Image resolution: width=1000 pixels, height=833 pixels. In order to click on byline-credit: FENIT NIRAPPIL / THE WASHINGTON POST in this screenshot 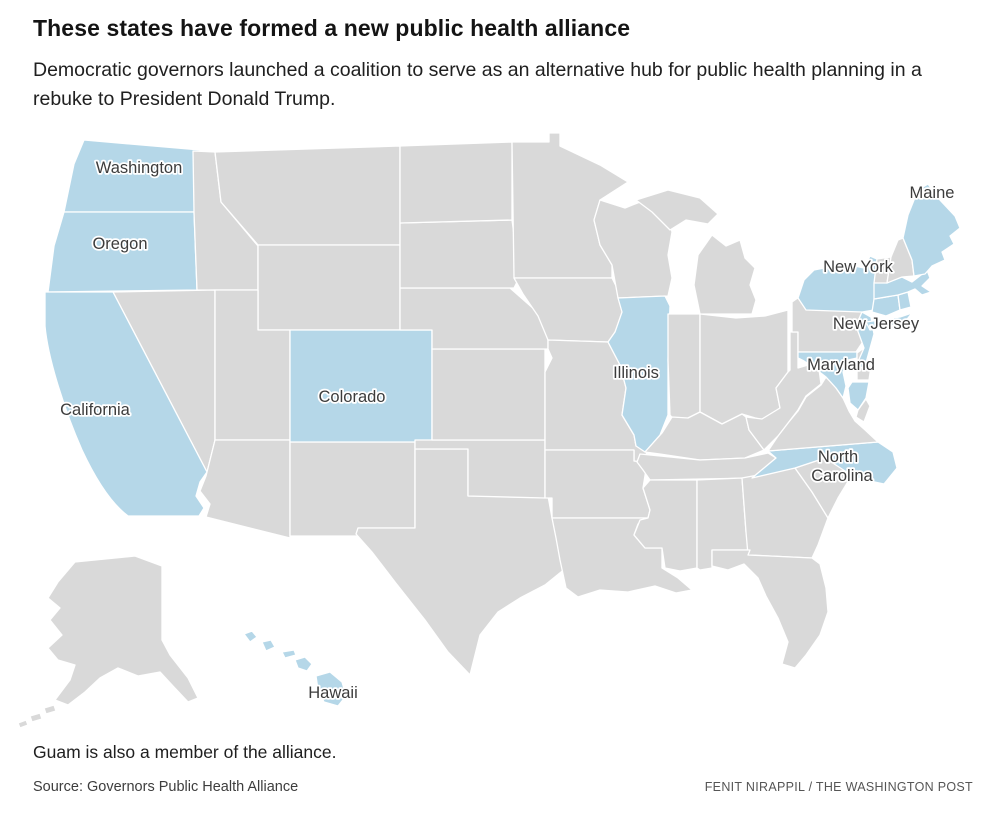, I will do `click(838, 787)`.